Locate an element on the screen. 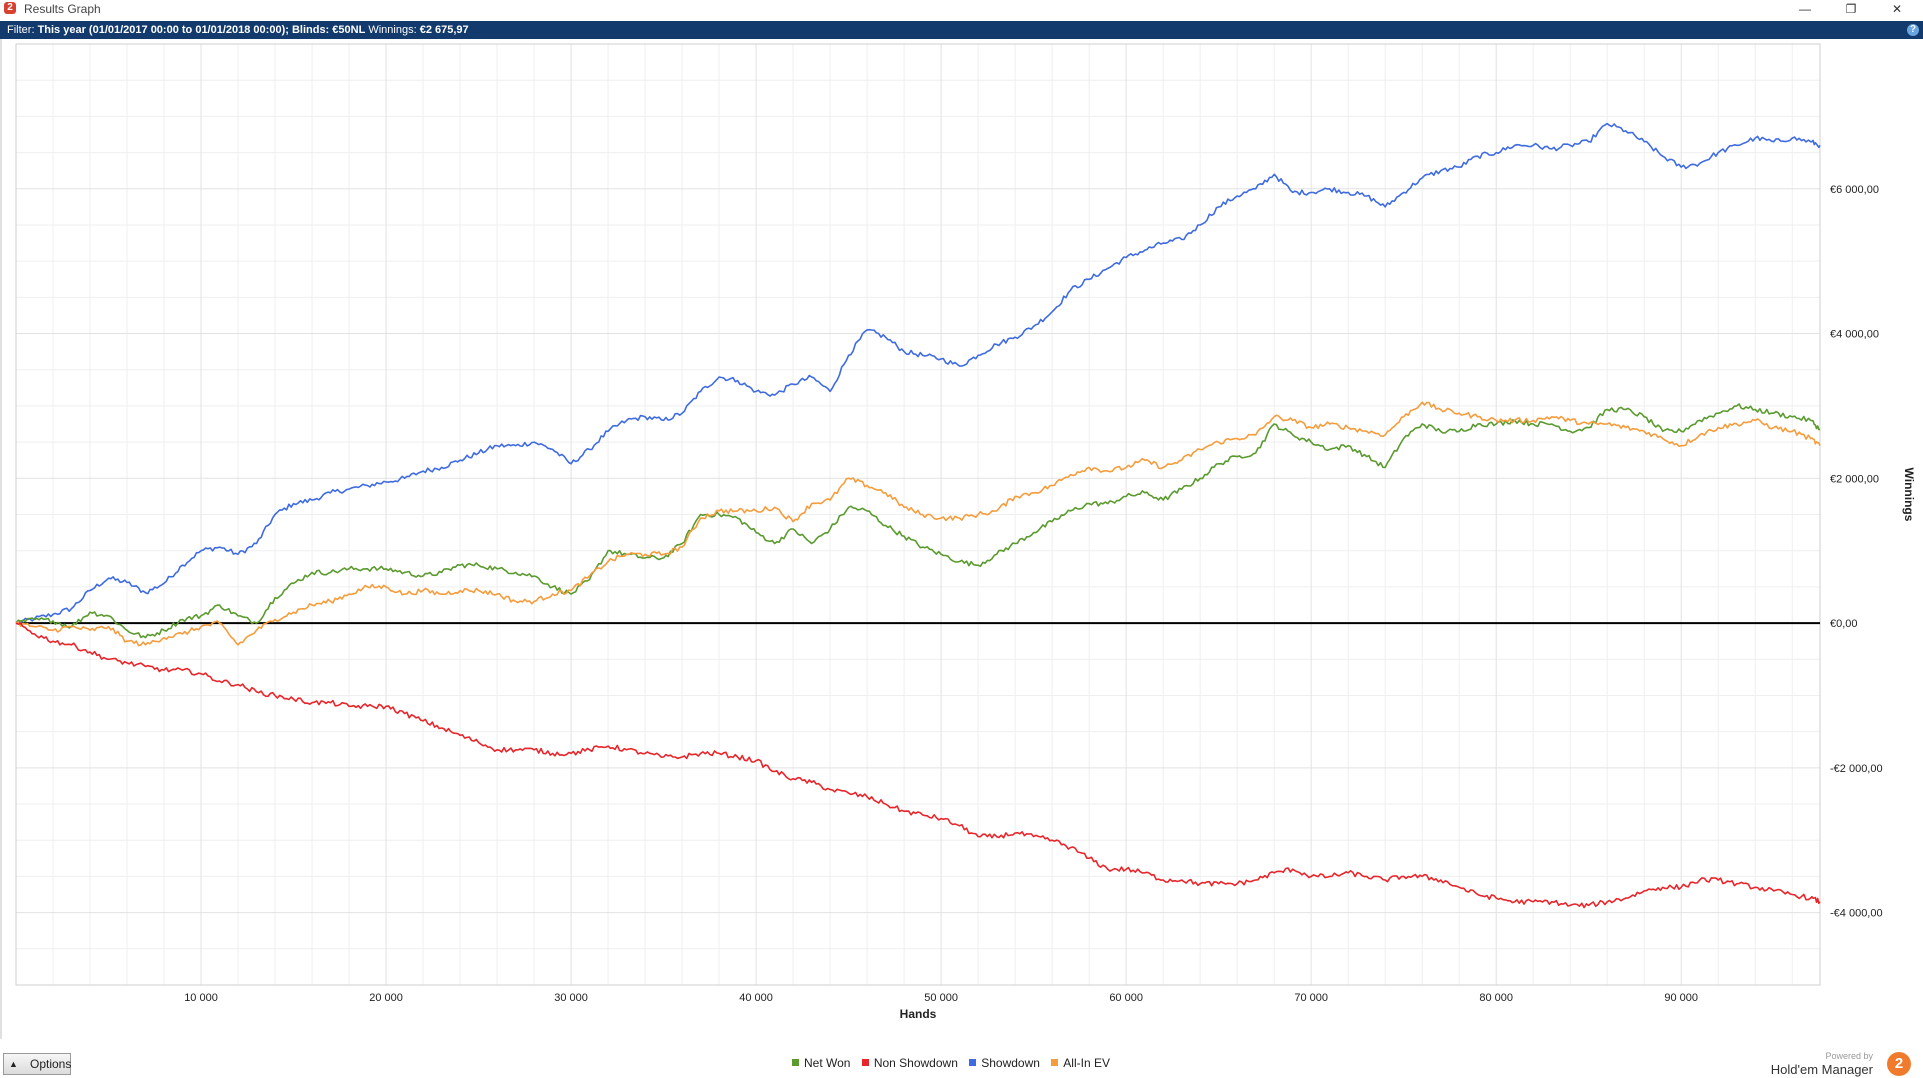 The height and width of the screenshot is (1078, 1923). filter-label: Filter: is located at coordinates (21, 30).